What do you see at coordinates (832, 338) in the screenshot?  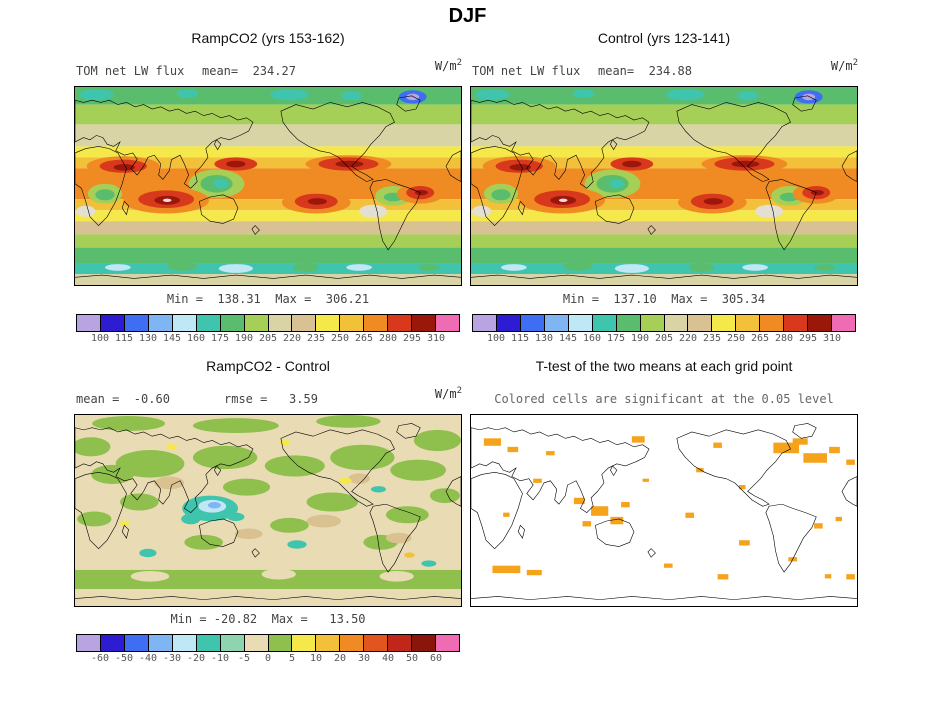 I see `colorbar-tick-label: 310` at bounding box center [832, 338].